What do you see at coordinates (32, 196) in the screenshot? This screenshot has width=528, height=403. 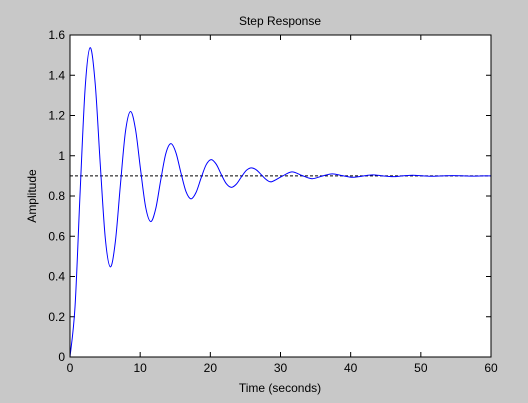 I see `y-axis-label: Amplitude` at bounding box center [32, 196].